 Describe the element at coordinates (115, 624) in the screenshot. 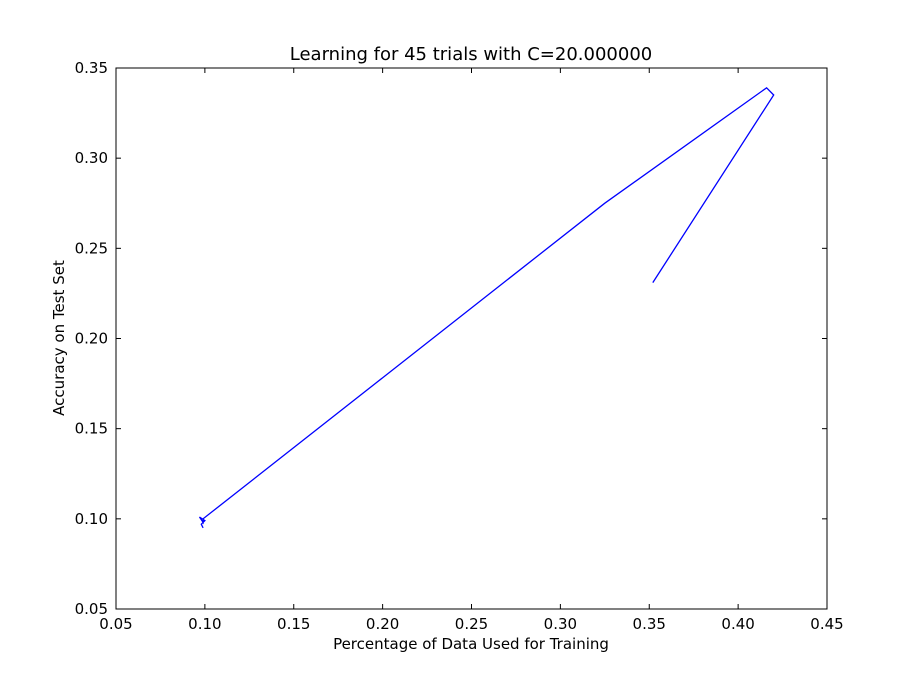

I see `x-tick-label: 0.05` at that location.